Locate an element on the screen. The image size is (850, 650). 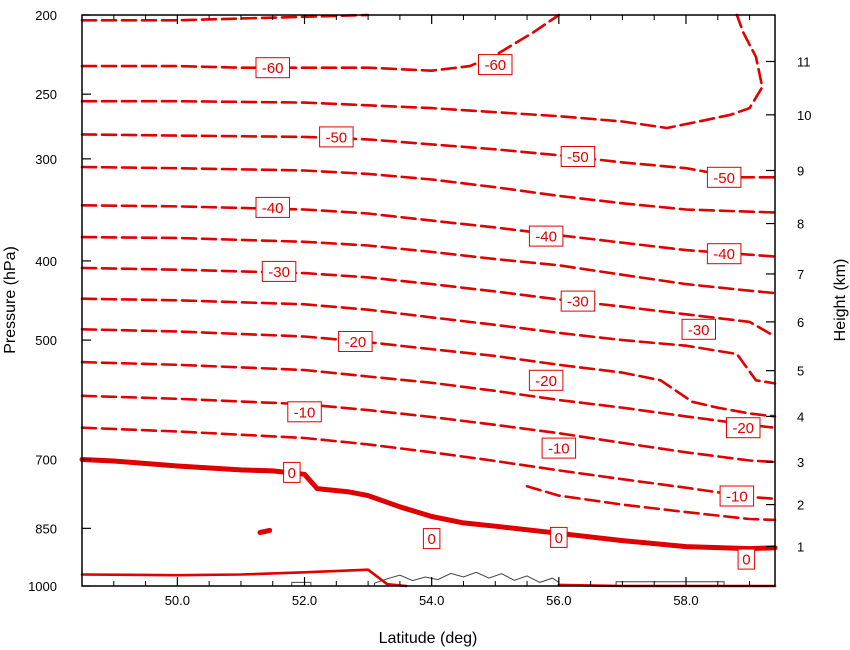
x-tick-label: 58.0 is located at coordinates (685, 600).